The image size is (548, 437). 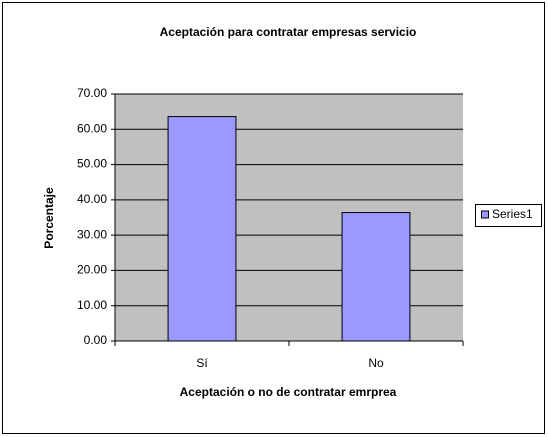 I want to click on y-tick-label: 40.00, so click(x=92, y=199).